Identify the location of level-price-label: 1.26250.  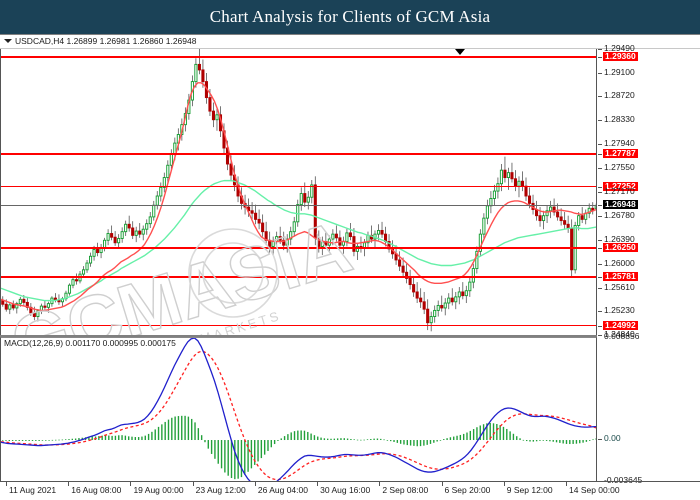
(620, 247).